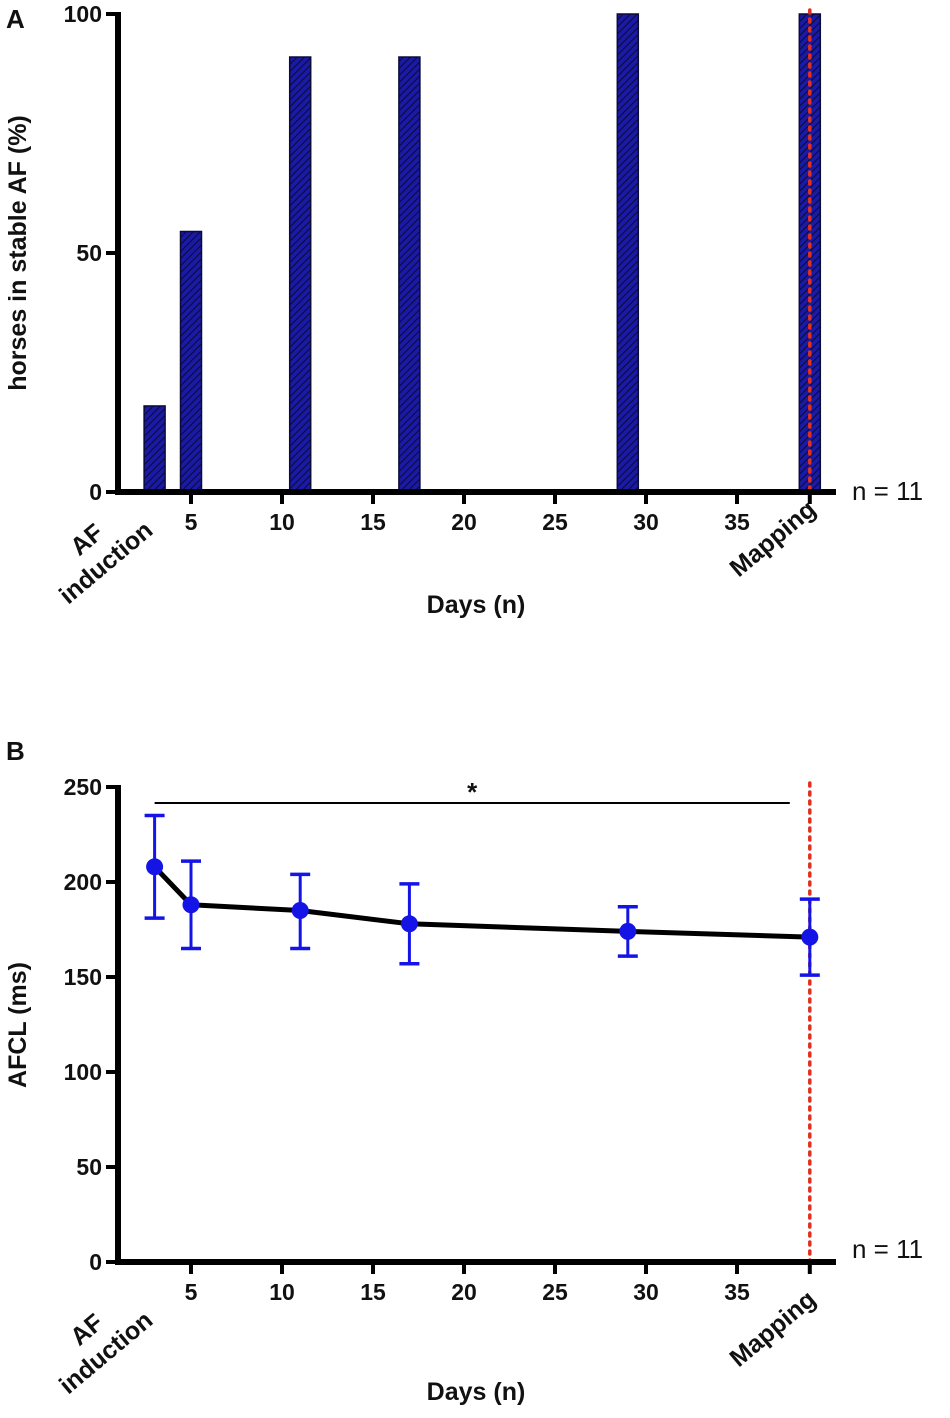 The height and width of the screenshot is (1418, 950). I want to click on panel-b-y-tick-label: 150, so click(83, 977).